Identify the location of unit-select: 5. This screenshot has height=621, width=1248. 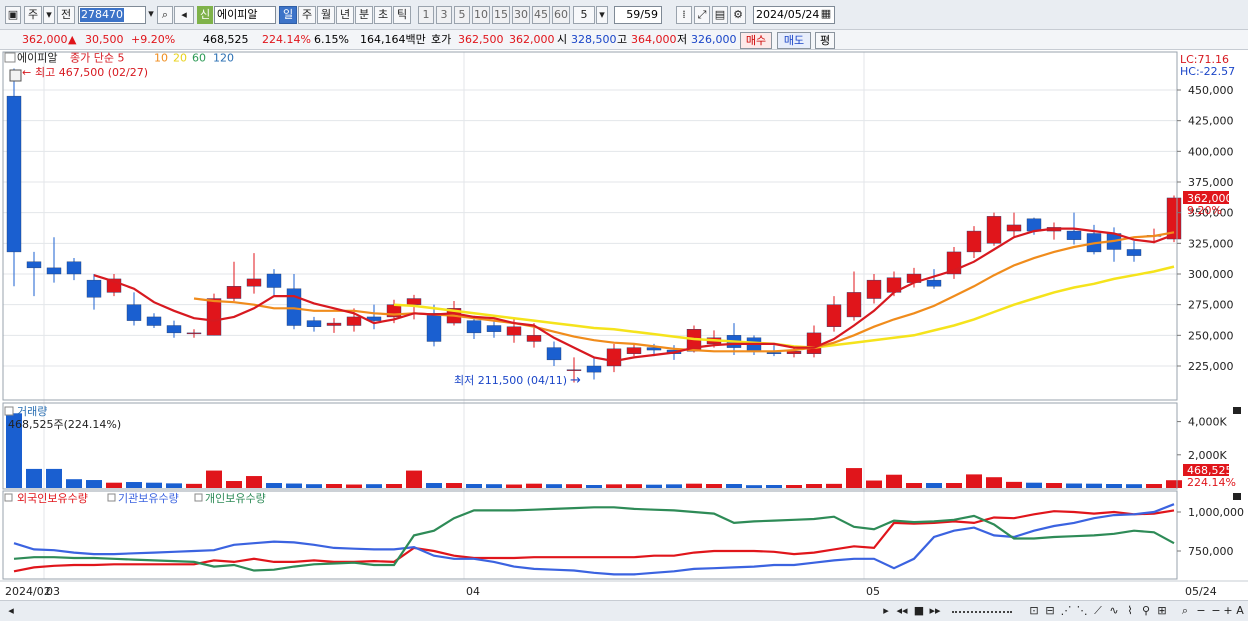
(584, 15).